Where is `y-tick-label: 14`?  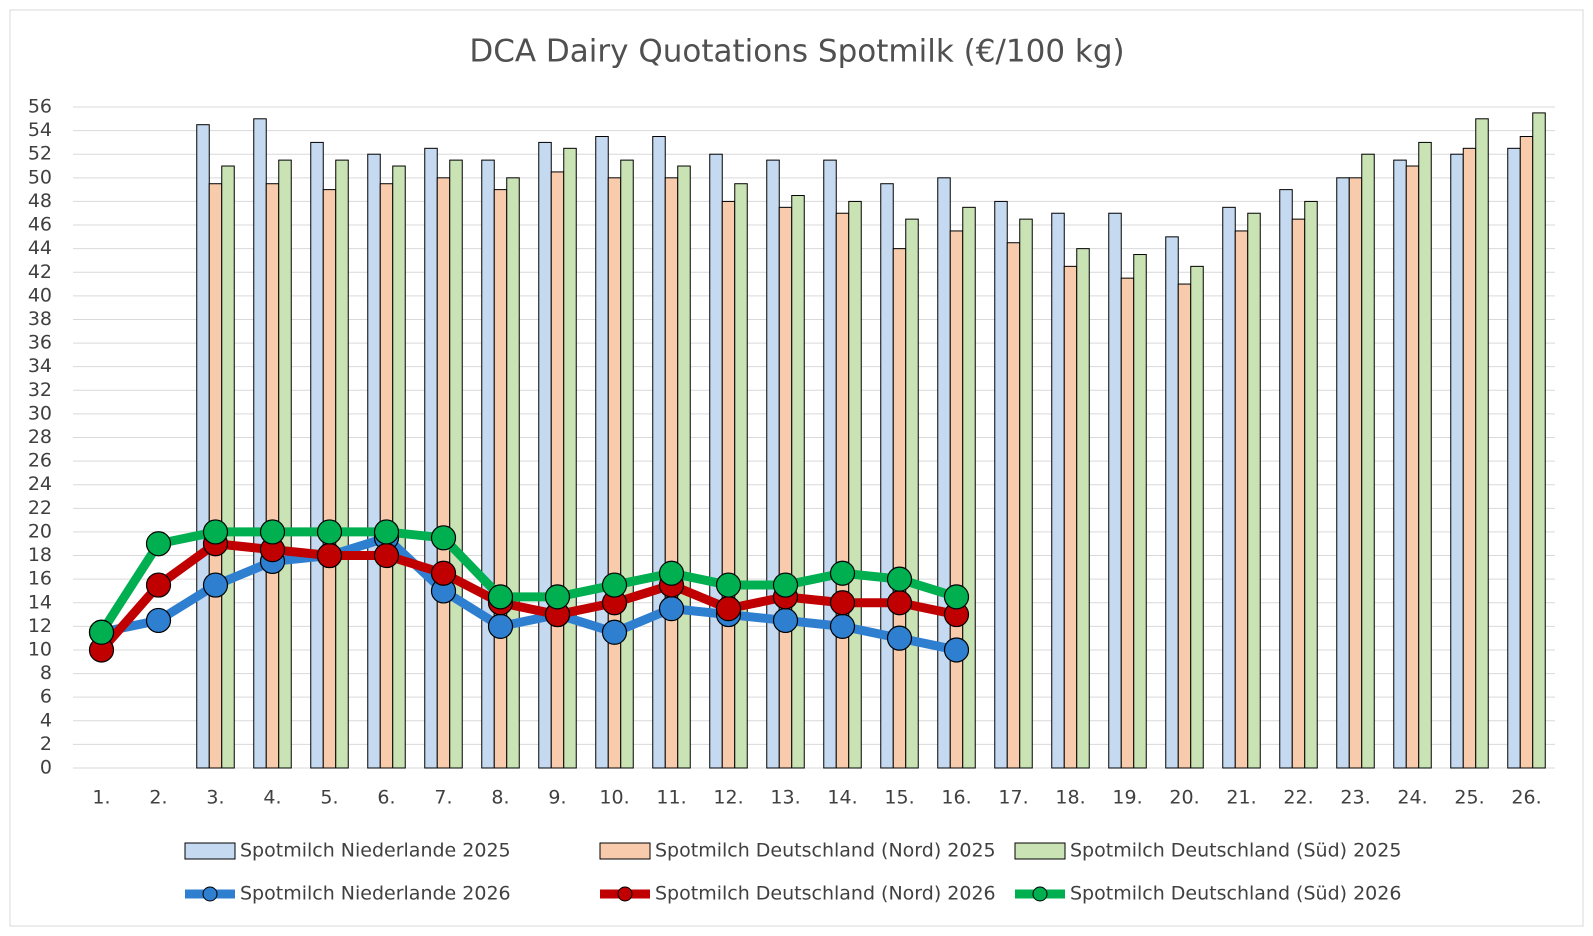
y-tick-label: 14 is located at coordinates (40, 602).